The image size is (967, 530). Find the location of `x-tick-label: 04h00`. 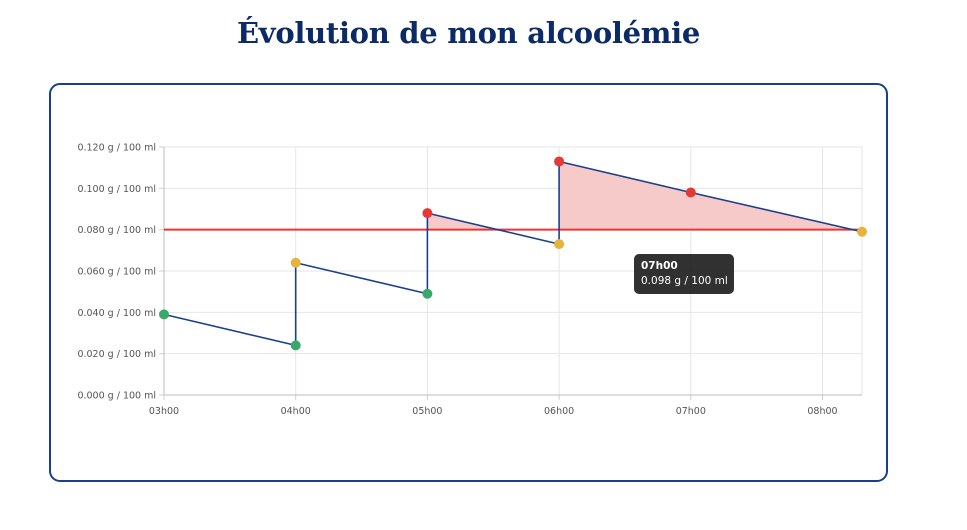

x-tick-label: 04h00 is located at coordinates (296, 411).